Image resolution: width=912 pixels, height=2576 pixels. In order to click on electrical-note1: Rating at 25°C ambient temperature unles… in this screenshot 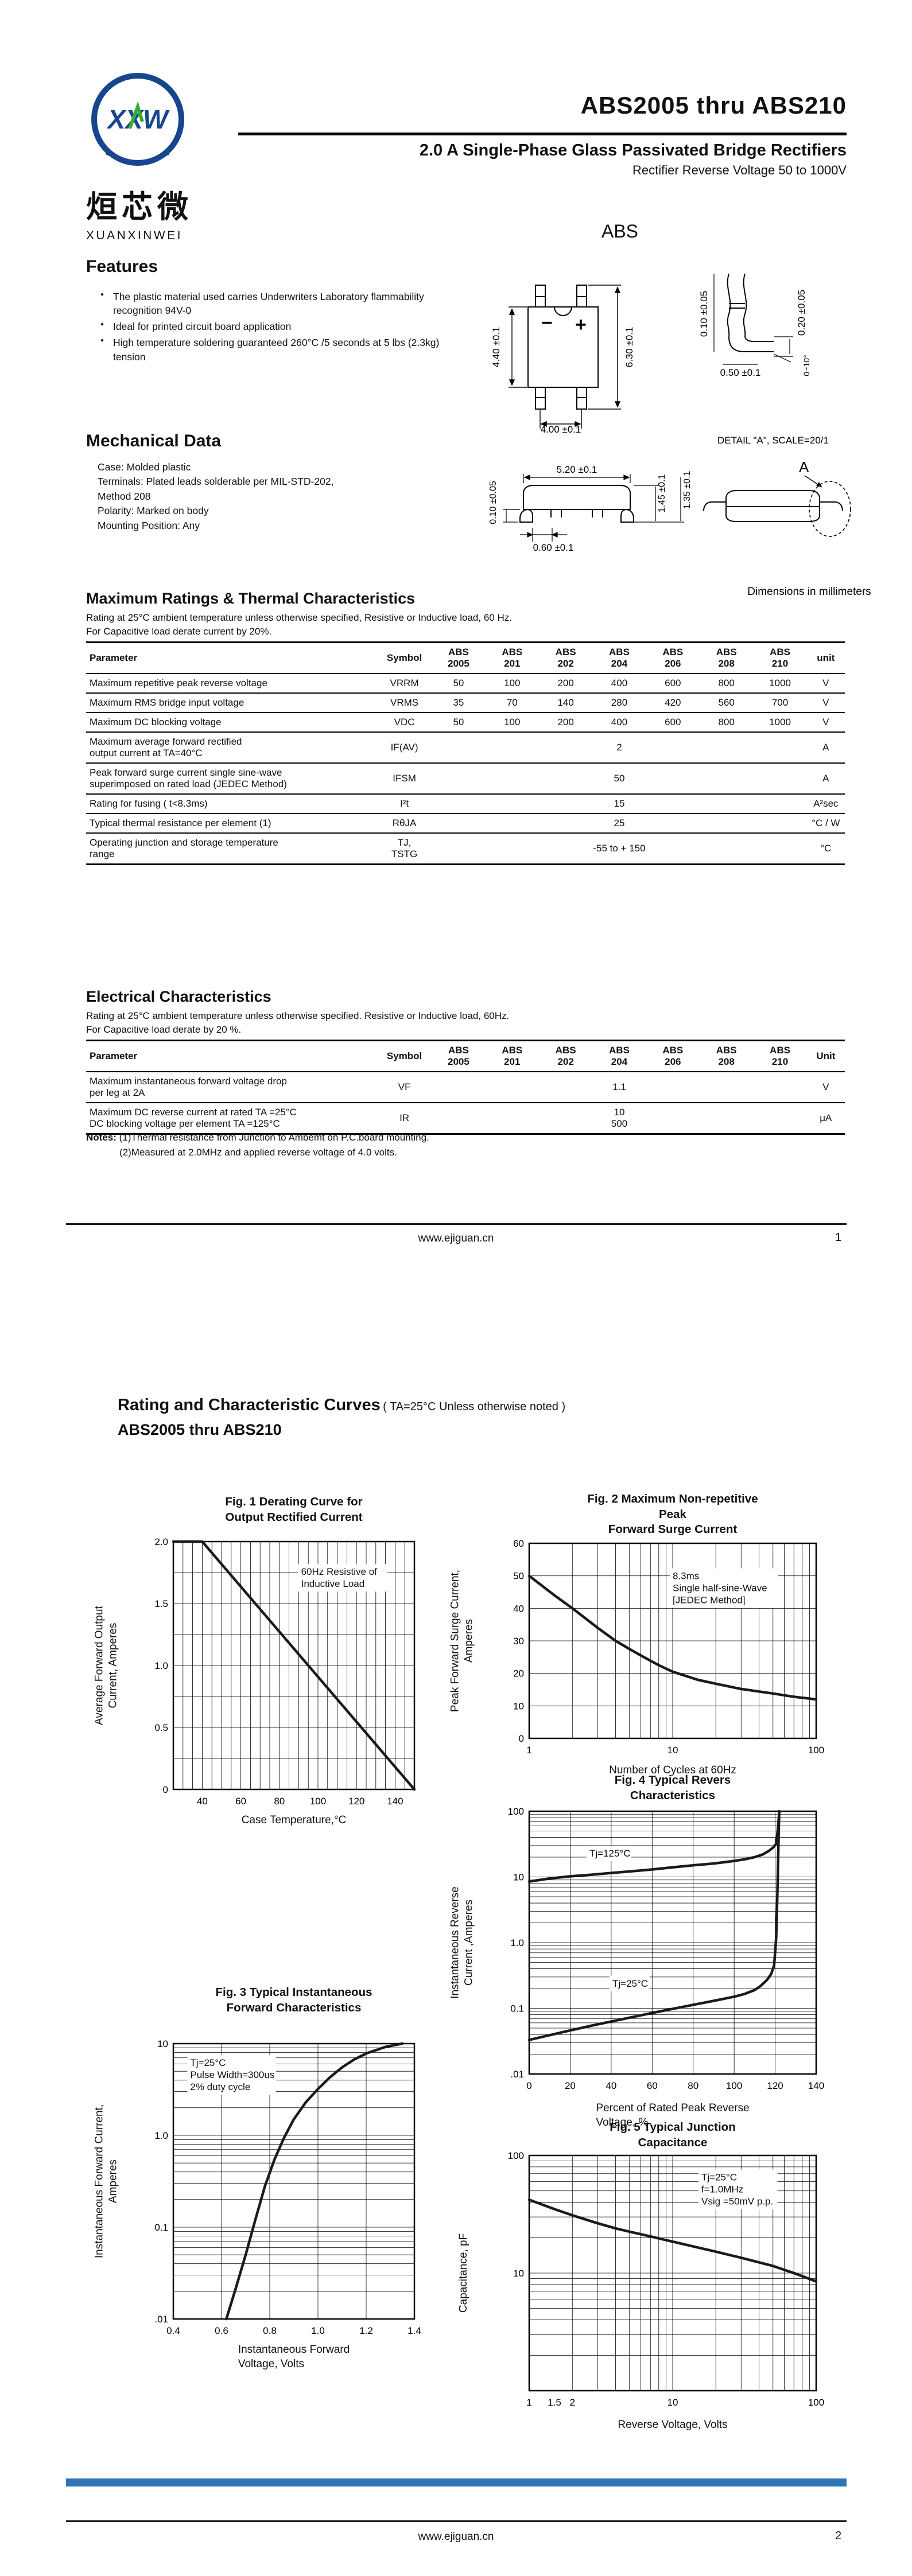, I will do `click(298, 1015)`.